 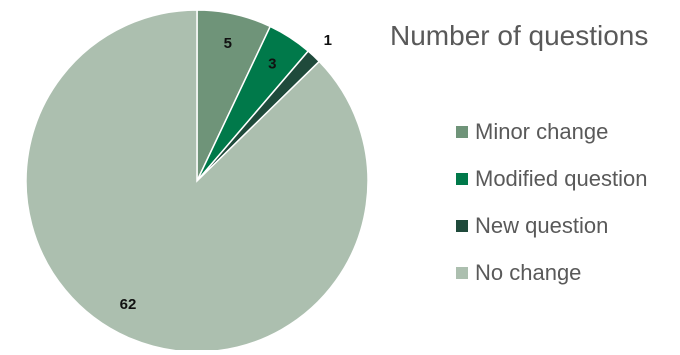 I want to click on legend-item-new-question: New question, so click(x=551, y=226).